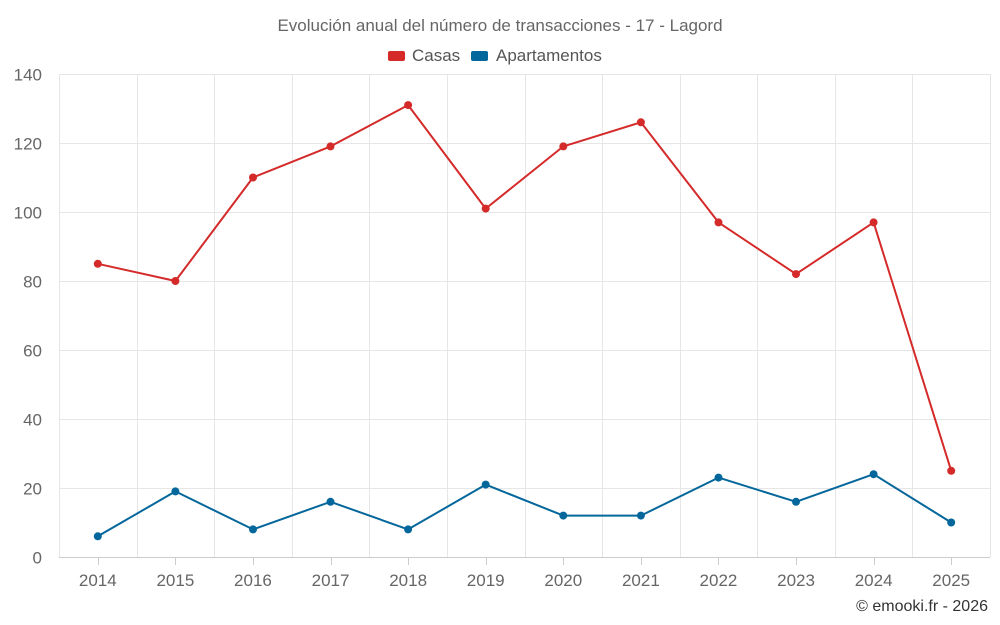 This screenshot has width=1000, height=625. Describe the element at coordinates (98, 580) in the screenshot. I see `x-tick-label: 2014` at that location.